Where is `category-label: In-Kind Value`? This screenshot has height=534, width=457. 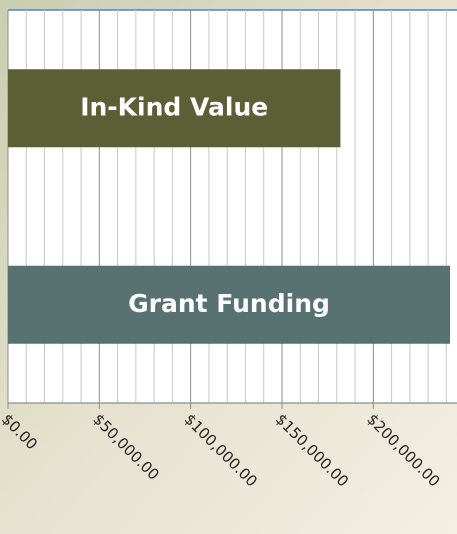 category-label: In-Kind Value is located at coordinates (174, 106).